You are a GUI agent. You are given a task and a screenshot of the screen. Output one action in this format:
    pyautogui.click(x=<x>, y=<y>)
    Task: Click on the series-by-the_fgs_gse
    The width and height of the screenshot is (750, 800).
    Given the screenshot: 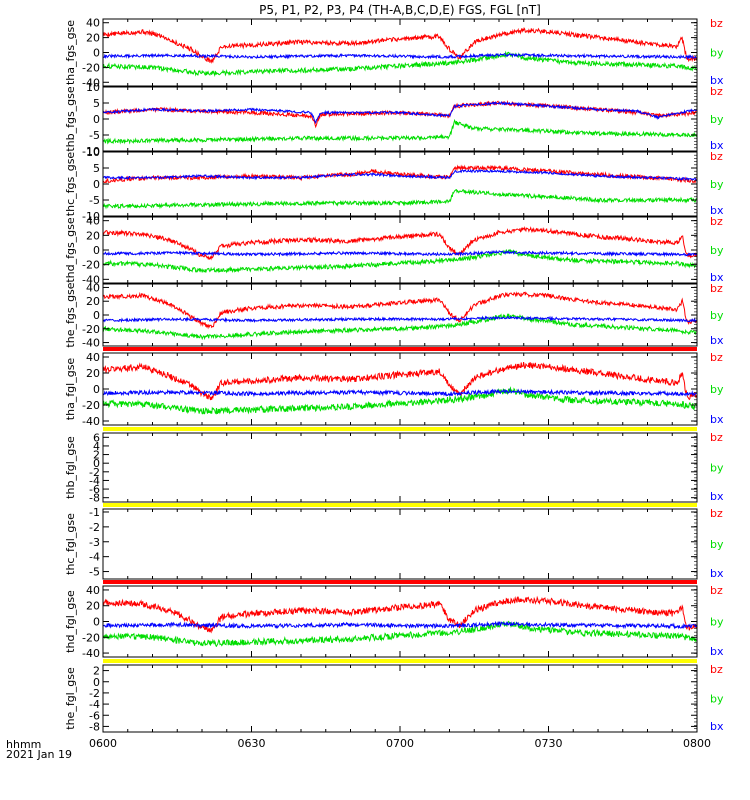 What is the action you would take?
    pyautogui.click(x=400, y=327)
    